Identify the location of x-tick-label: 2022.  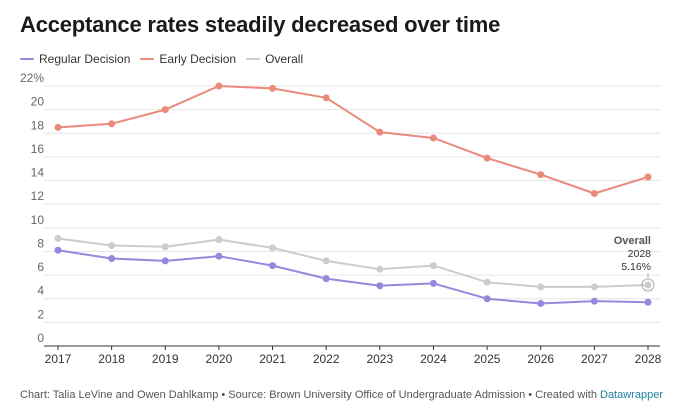
(326, 359).